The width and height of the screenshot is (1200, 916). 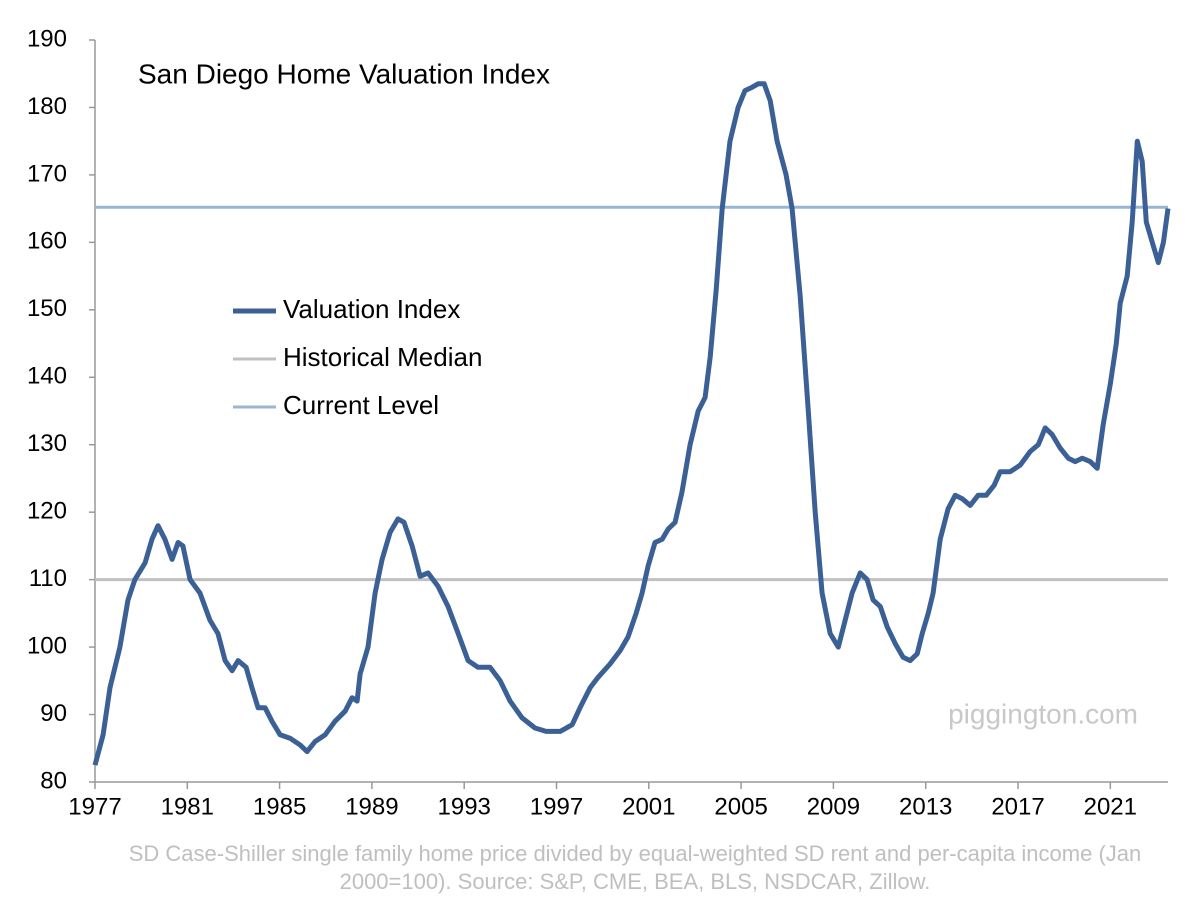 What do you see at coordinates (556, 806) in the screenshot?
I see `x-tick-label: 1997` at bounding box center [556, 806].